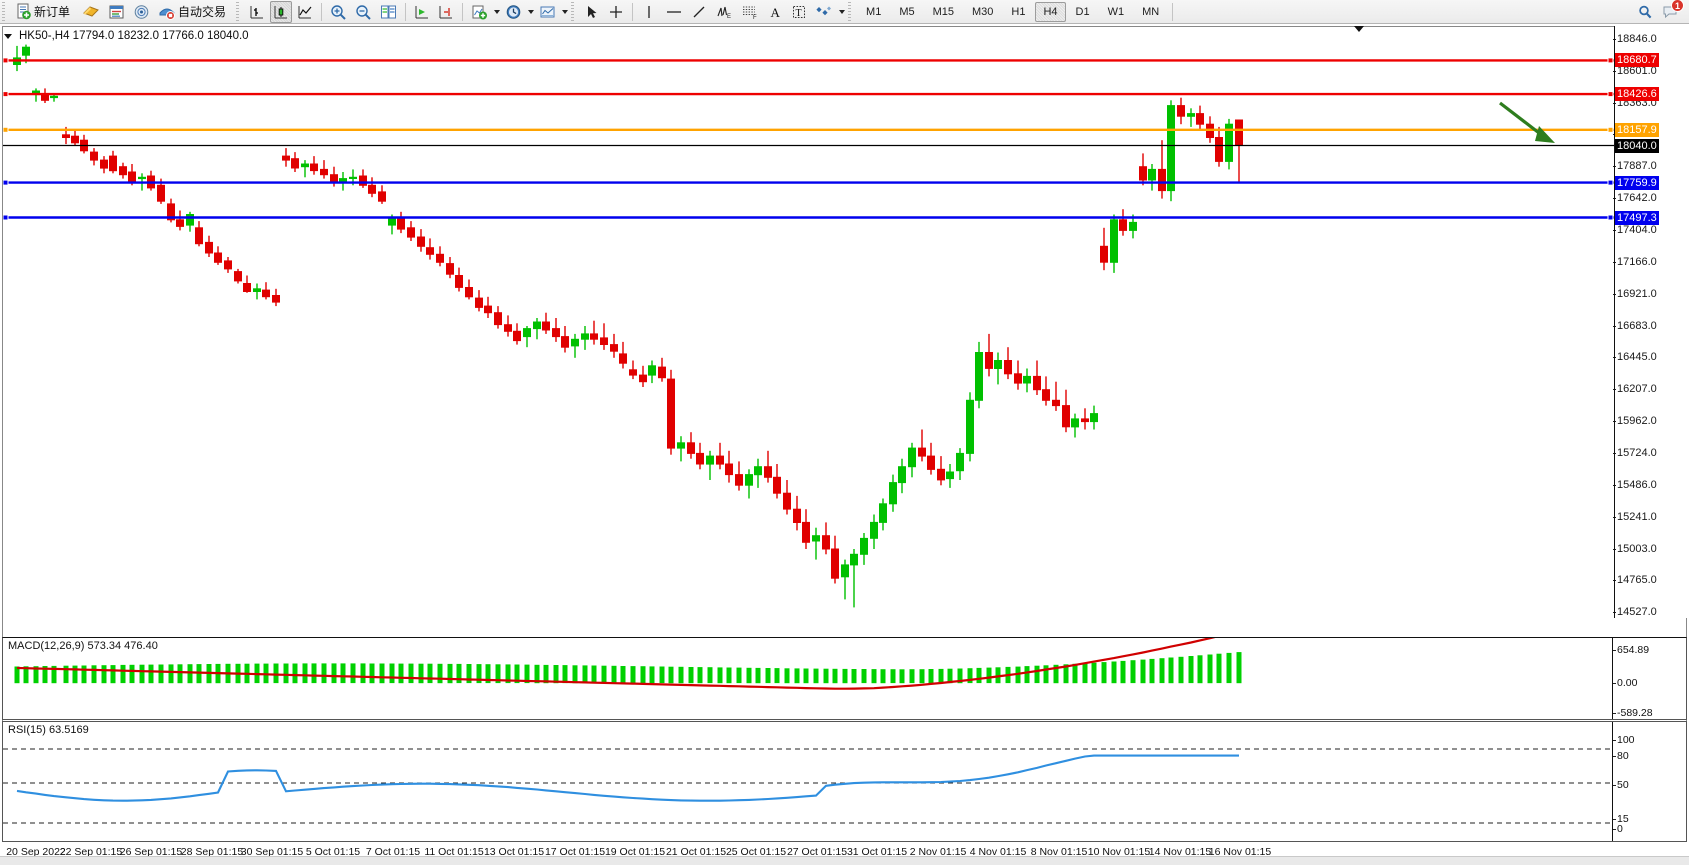 This screenshot has height=865, width=1689. I want to click on price-tick: 15486.0, so click(1635, 484).